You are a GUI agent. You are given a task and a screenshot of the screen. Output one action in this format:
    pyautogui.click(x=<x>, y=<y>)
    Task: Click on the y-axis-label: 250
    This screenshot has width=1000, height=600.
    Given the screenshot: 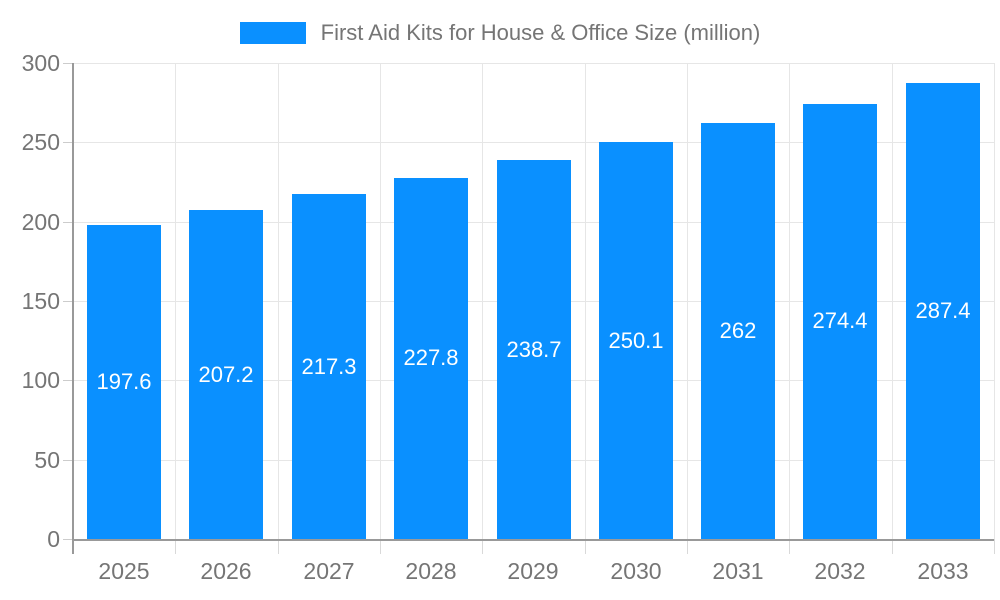 What is the action you would take?
    pyautogui.click(x=40, y=142)
    